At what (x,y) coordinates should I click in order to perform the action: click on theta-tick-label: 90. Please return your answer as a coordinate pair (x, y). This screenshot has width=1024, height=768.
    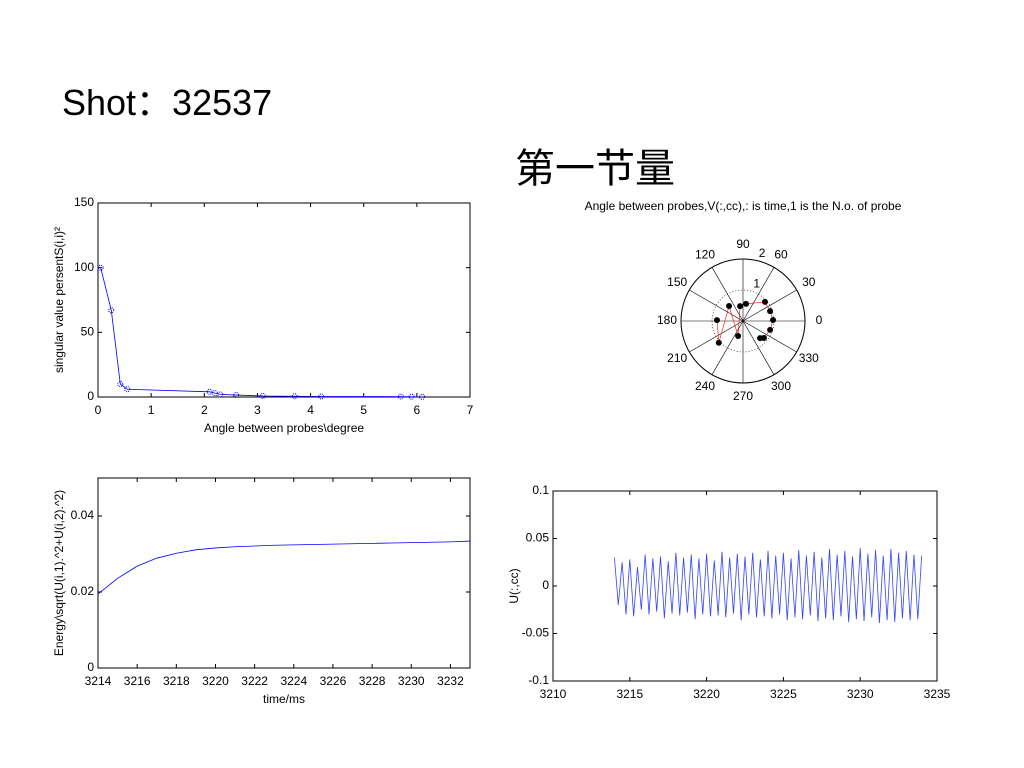
    Looking at the image, I should click on (743, 244).